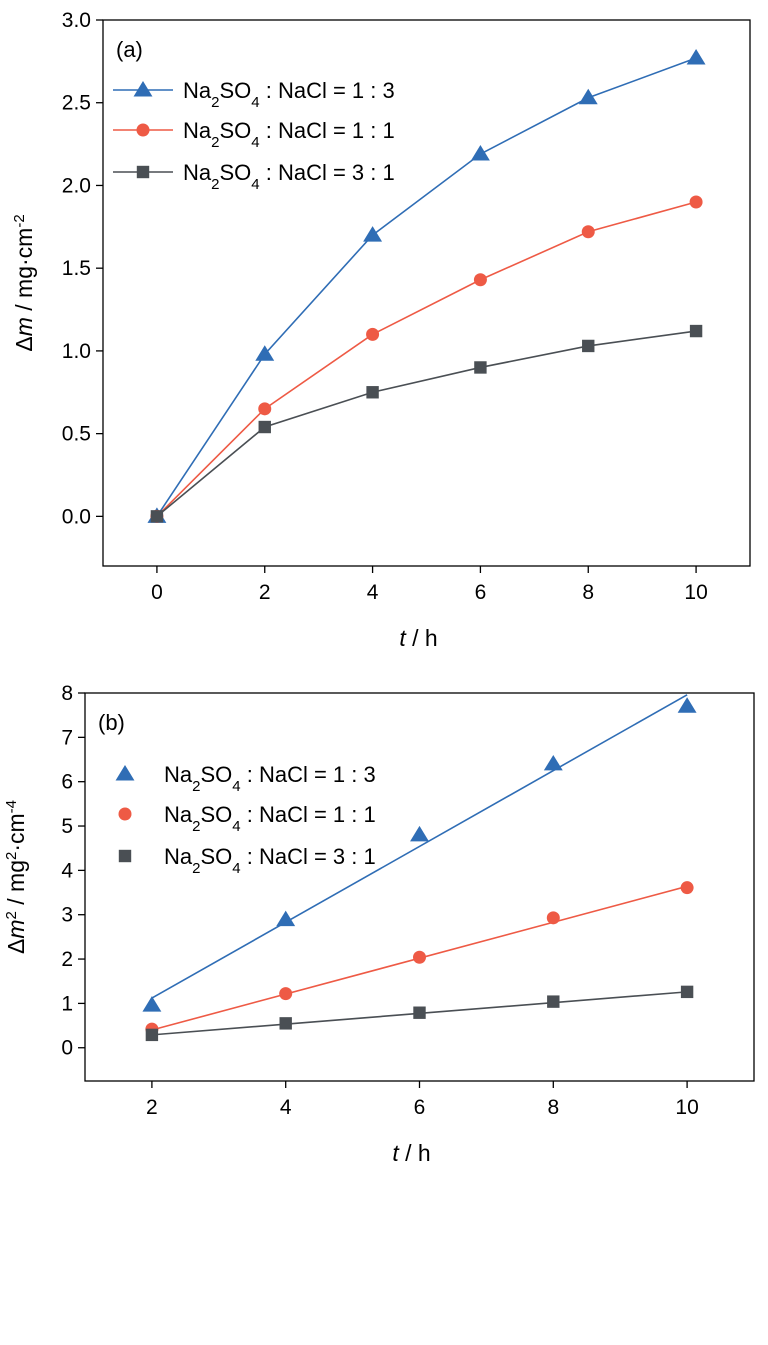 The image size is (768, 1345). What do you see at coordinates (67, 782) in the screenshot?
I see `y-tick-label: 6` at bounding box center [67, 782].